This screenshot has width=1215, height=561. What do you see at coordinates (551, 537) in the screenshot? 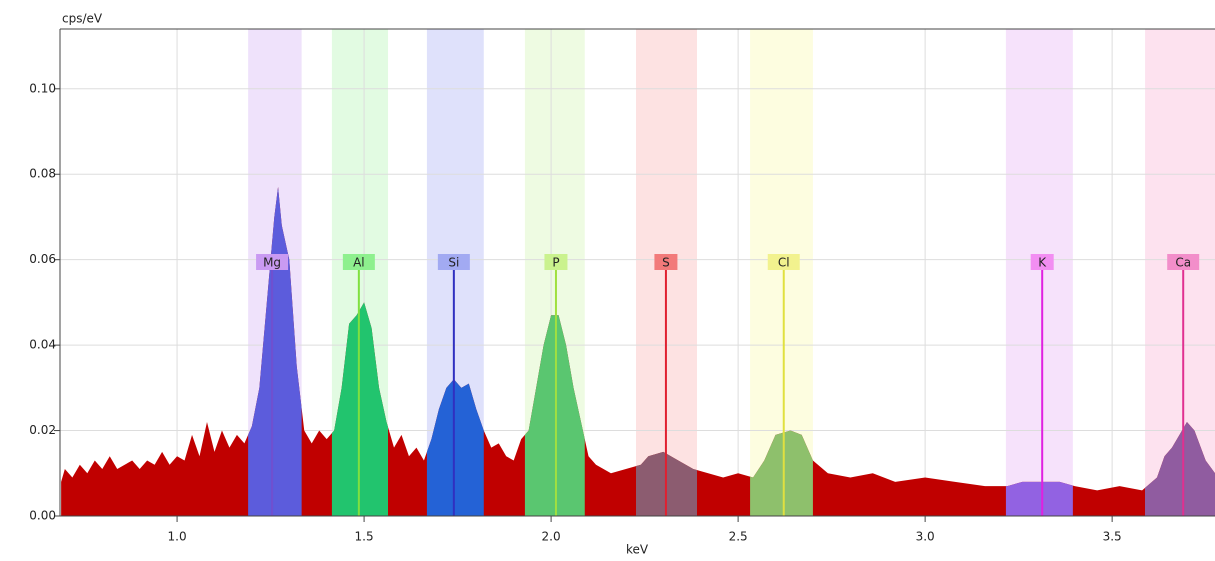
I see `x-tick-label: 2.0` at bounding box center [551, 537].